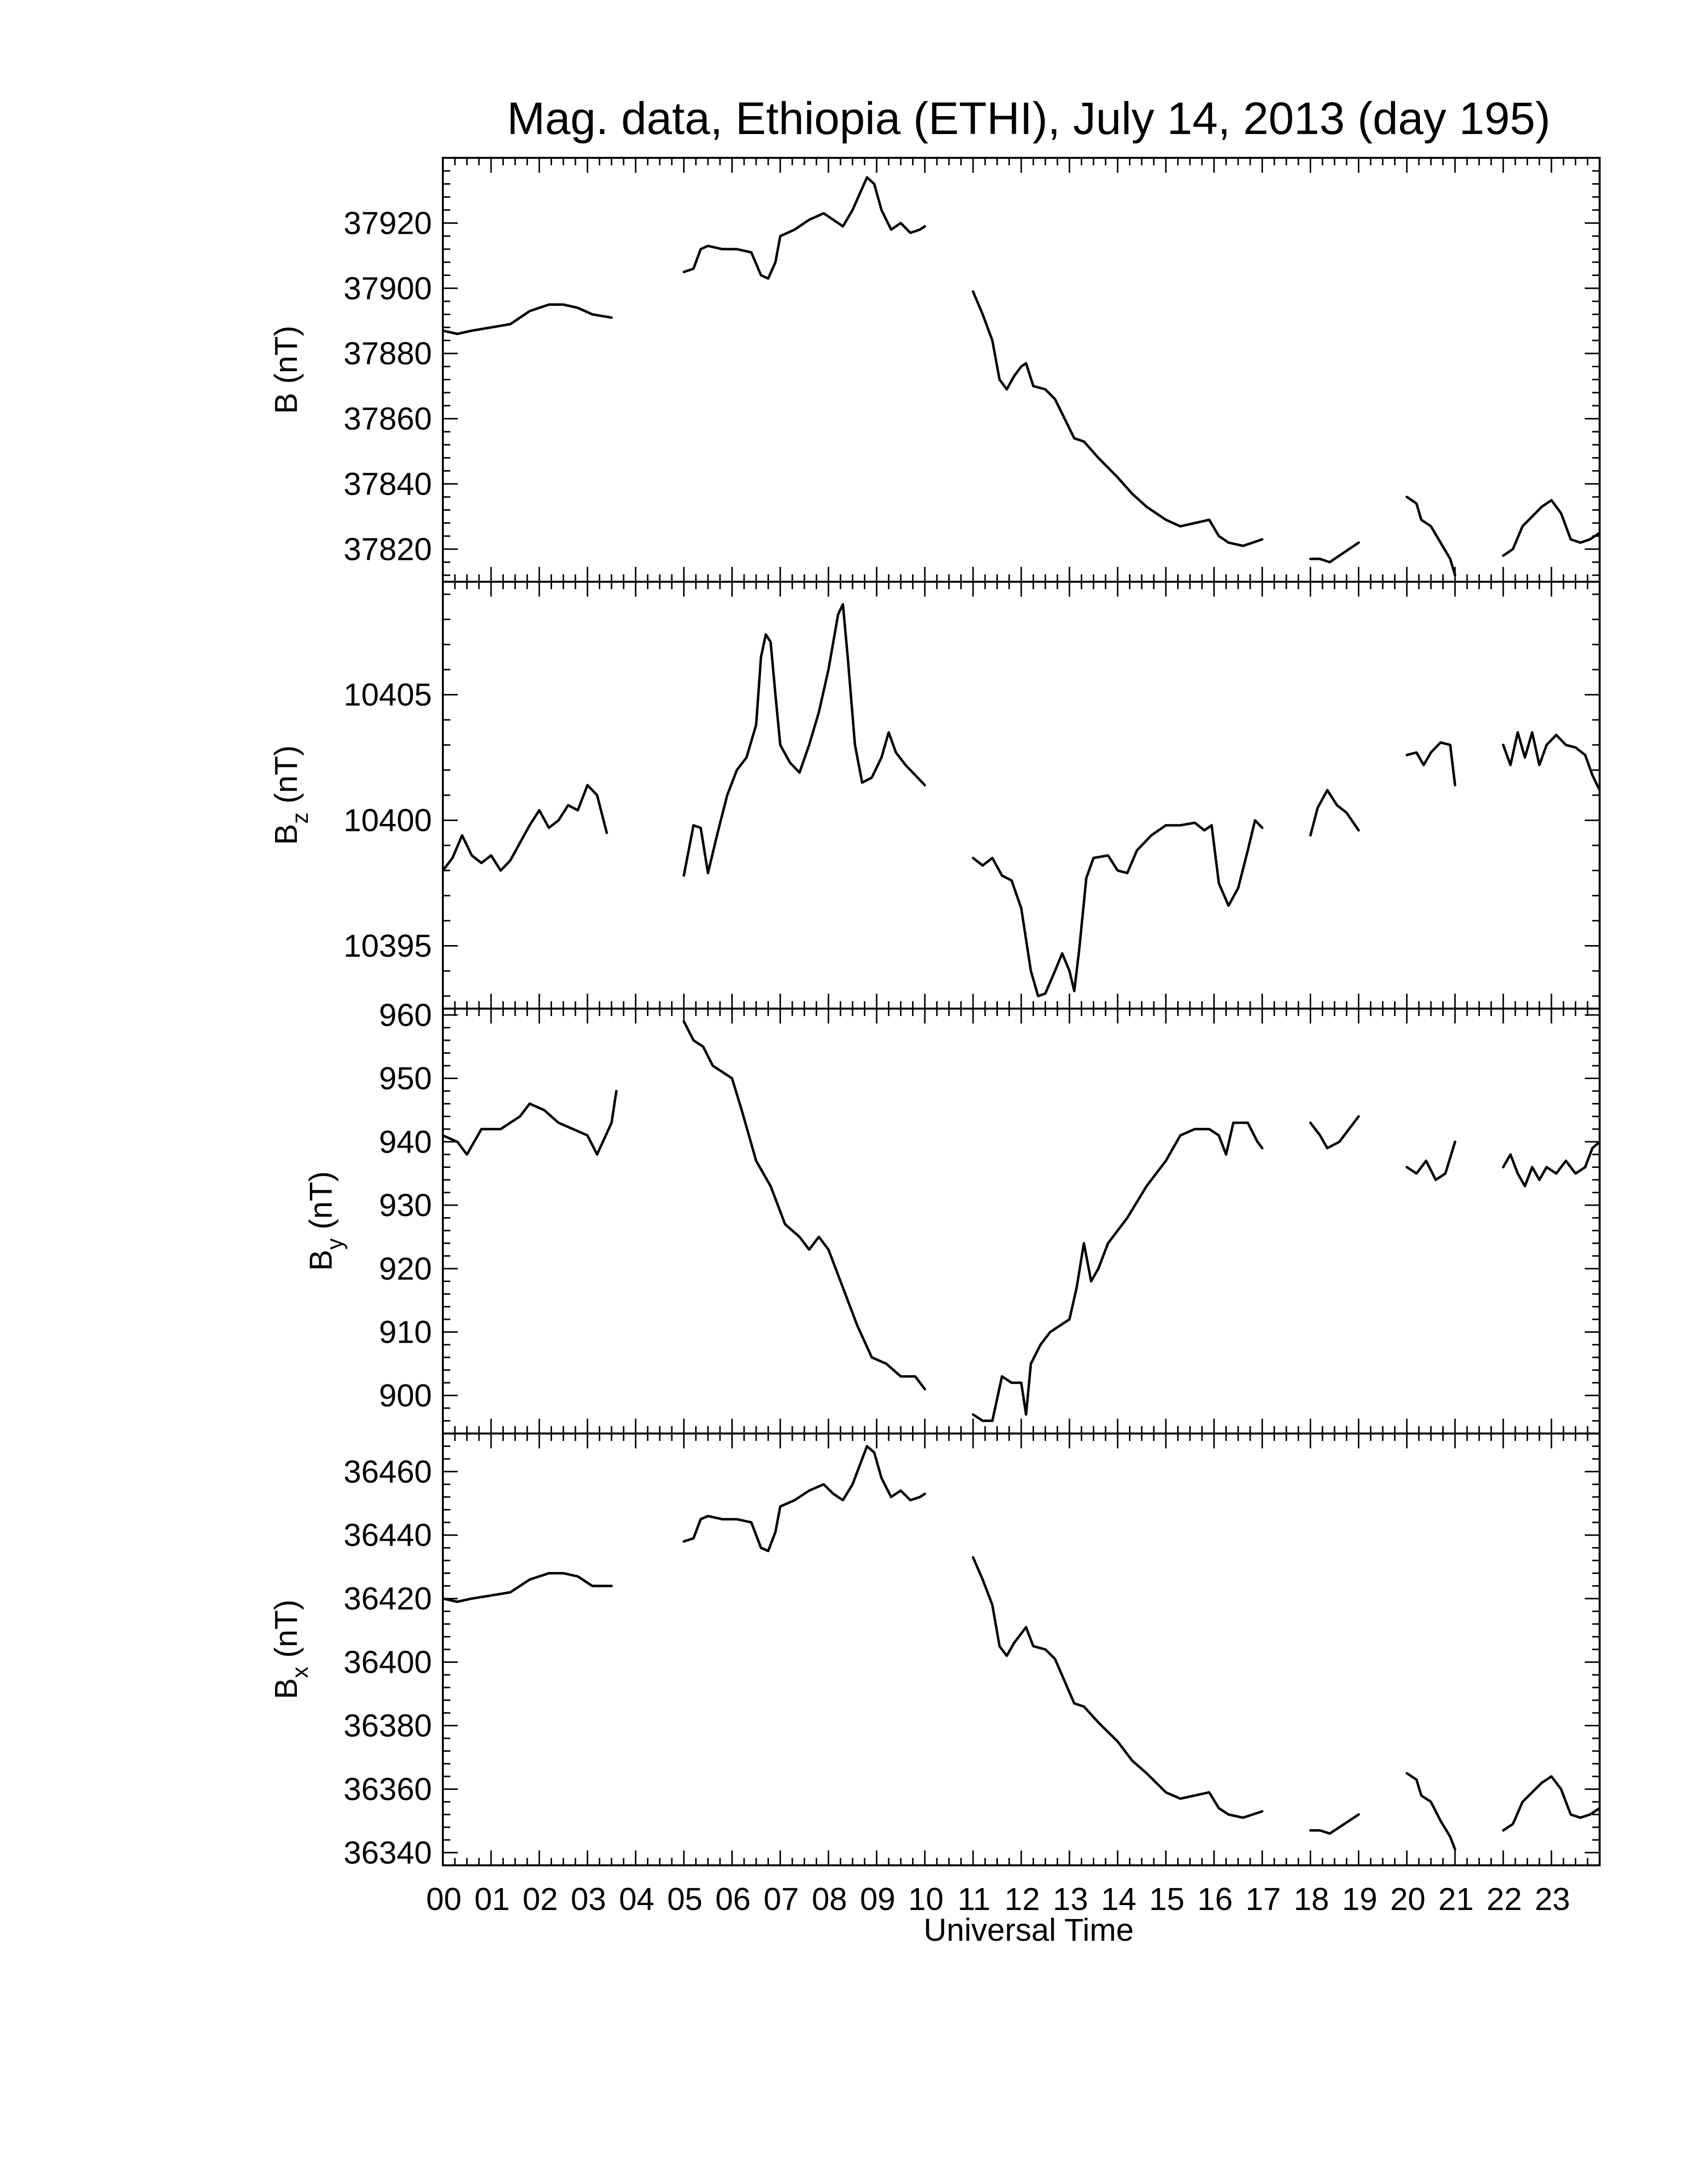  What do you see at coordinates (1070, 1899) in the screenshot?
I see `x-tick-label: 13` at bounding box center [1070, 1899].